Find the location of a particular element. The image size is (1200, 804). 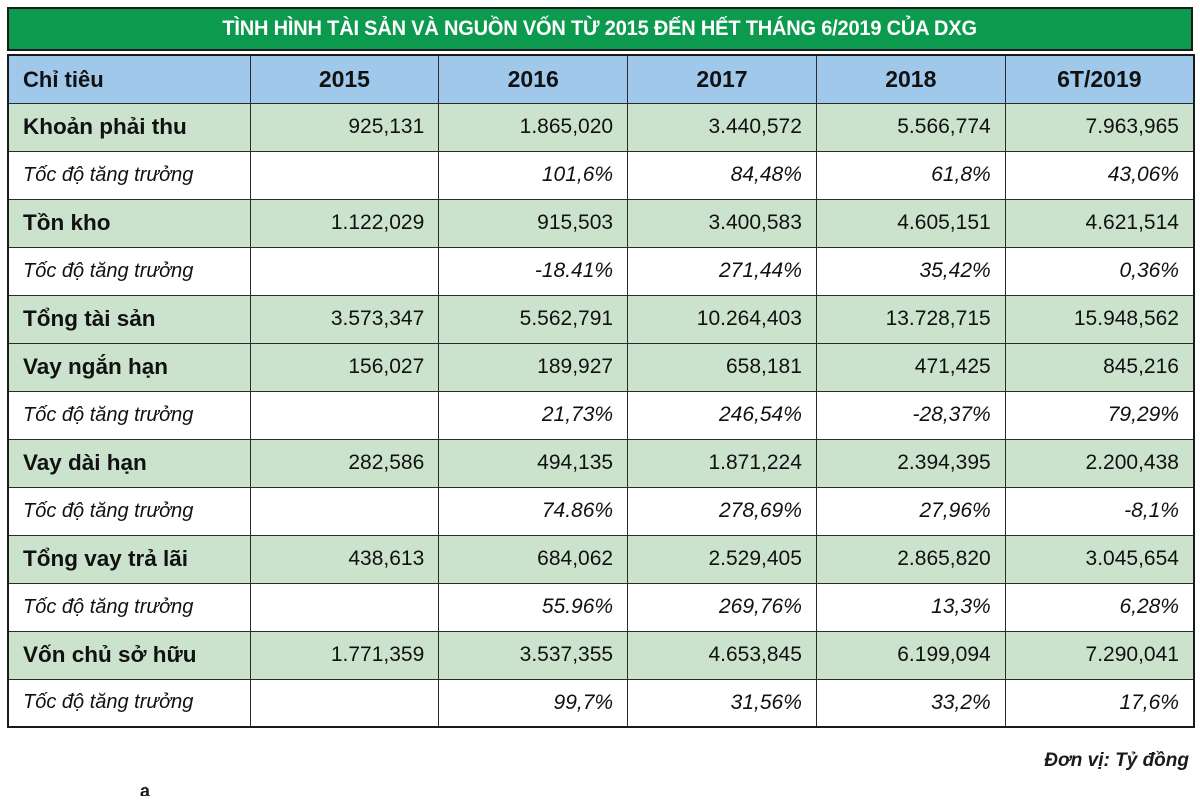

cell-value: 4.621,514 is located at coordinates (1099, 223).